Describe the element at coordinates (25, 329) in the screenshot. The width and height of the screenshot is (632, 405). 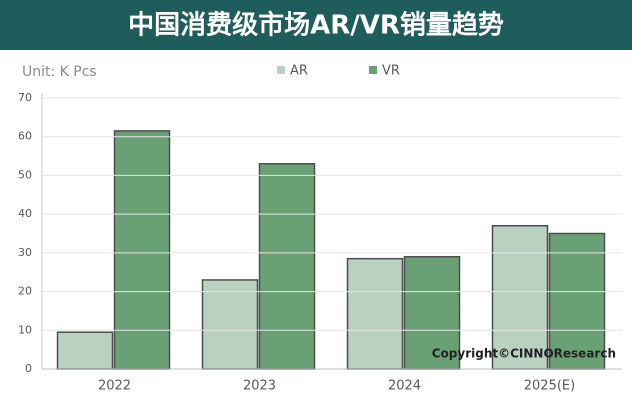
I see `y-tick-label: 10` at that location.